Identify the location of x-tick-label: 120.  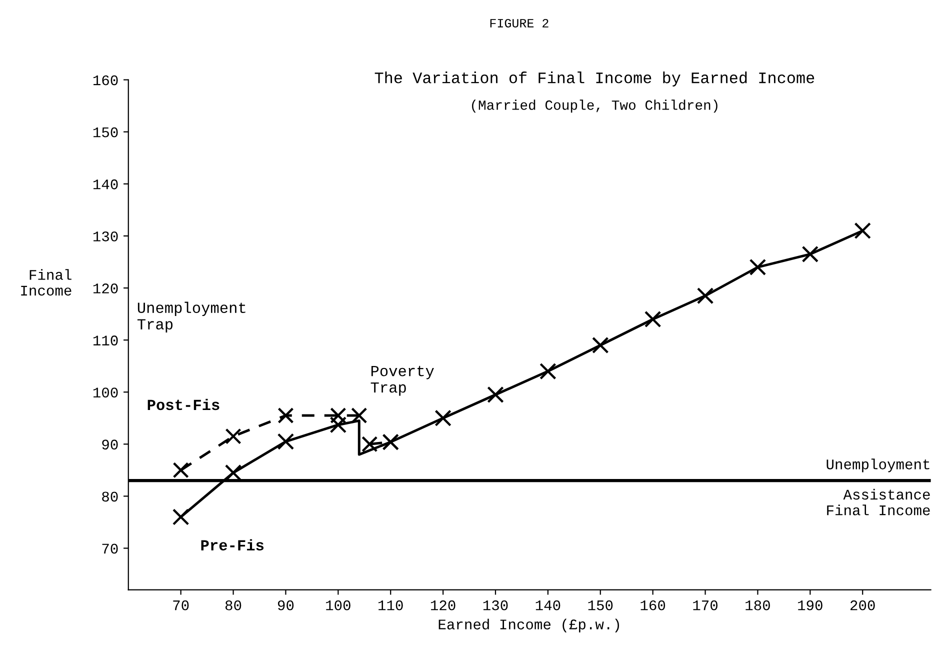
(443, 605).